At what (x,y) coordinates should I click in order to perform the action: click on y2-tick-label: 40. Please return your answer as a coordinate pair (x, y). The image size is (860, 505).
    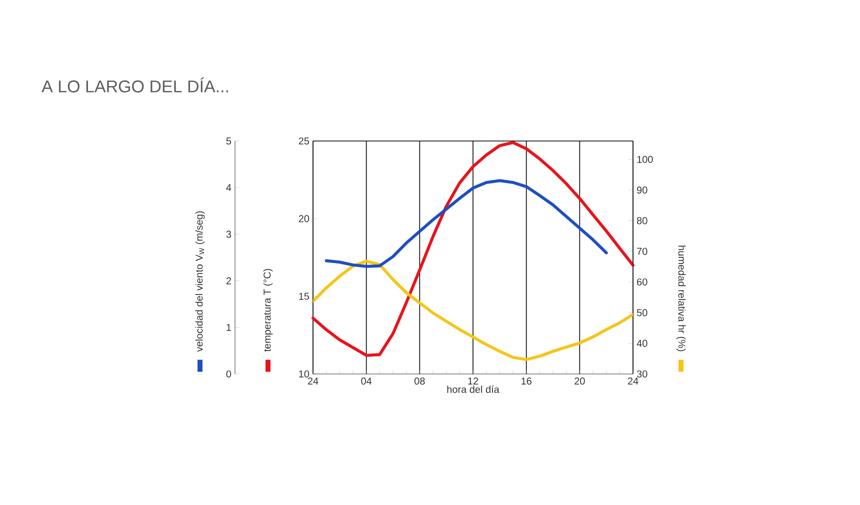
    Looking at the image, I should click on (642, 343).